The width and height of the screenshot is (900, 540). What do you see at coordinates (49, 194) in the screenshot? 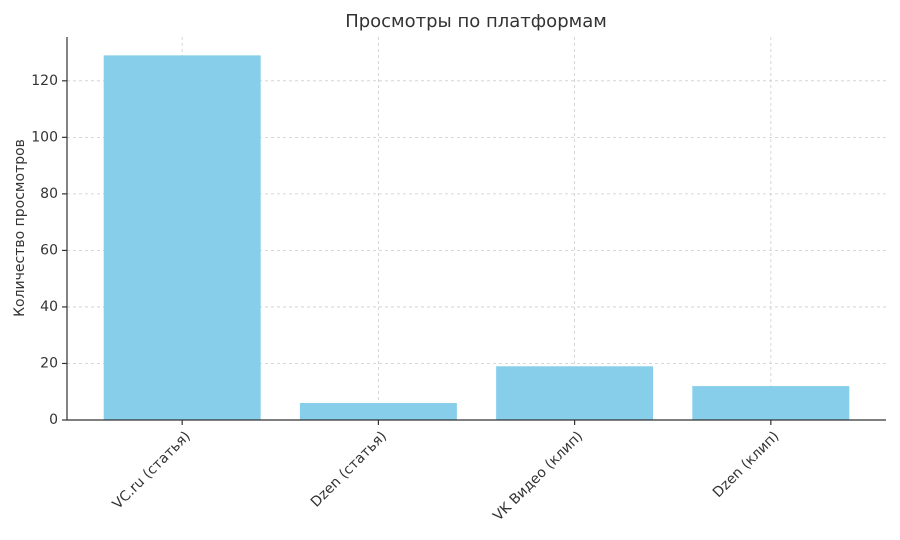
I see `y-tick-label: 80` at bounding box center [49, 194].